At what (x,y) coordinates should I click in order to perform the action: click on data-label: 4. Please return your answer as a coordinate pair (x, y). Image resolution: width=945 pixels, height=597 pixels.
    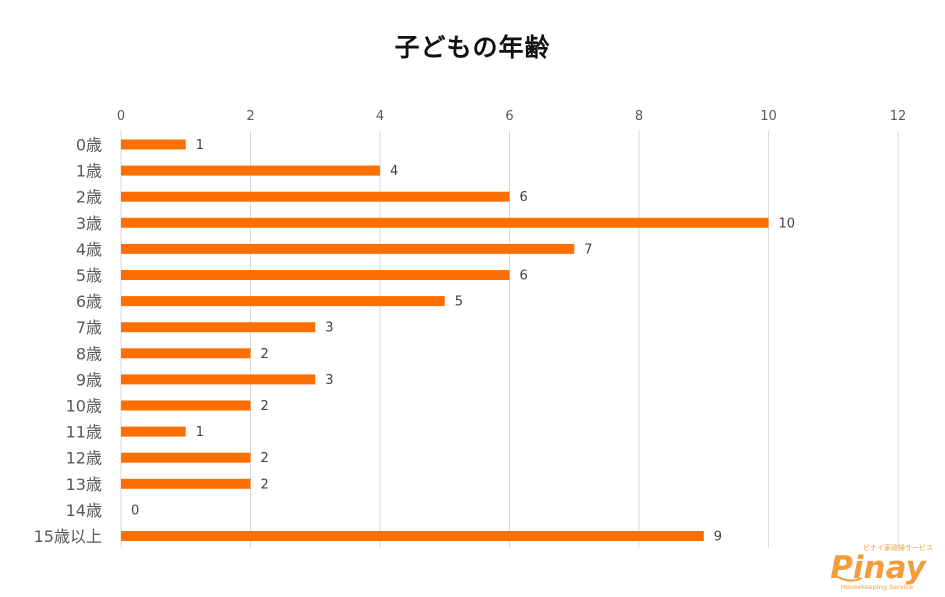
    Looking at the image, I should click on (394, 171).